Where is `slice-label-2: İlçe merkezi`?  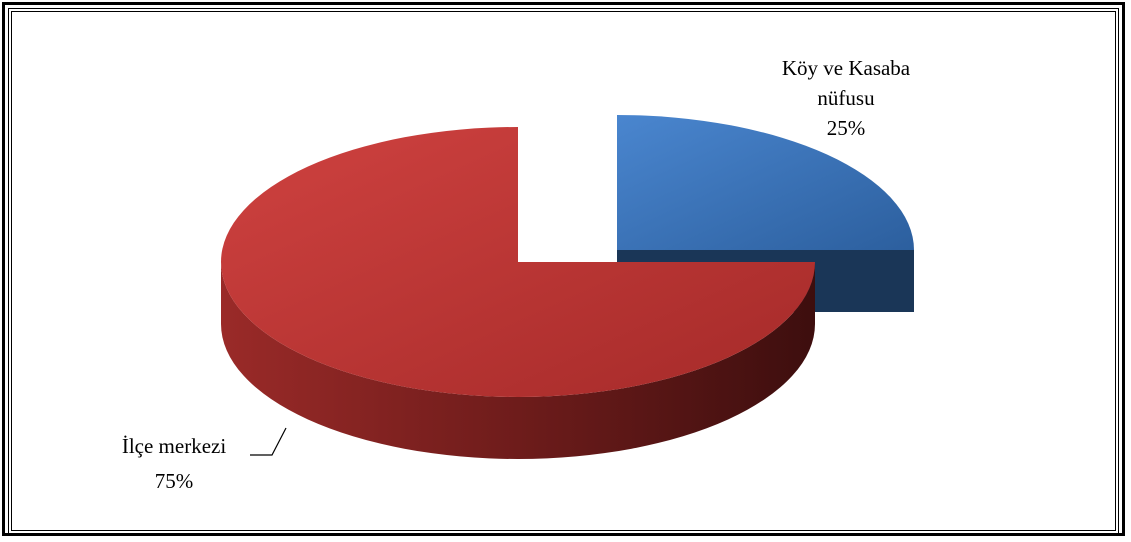 slice-label-2: İlçe merkezi is located at coordinates (174, 446).